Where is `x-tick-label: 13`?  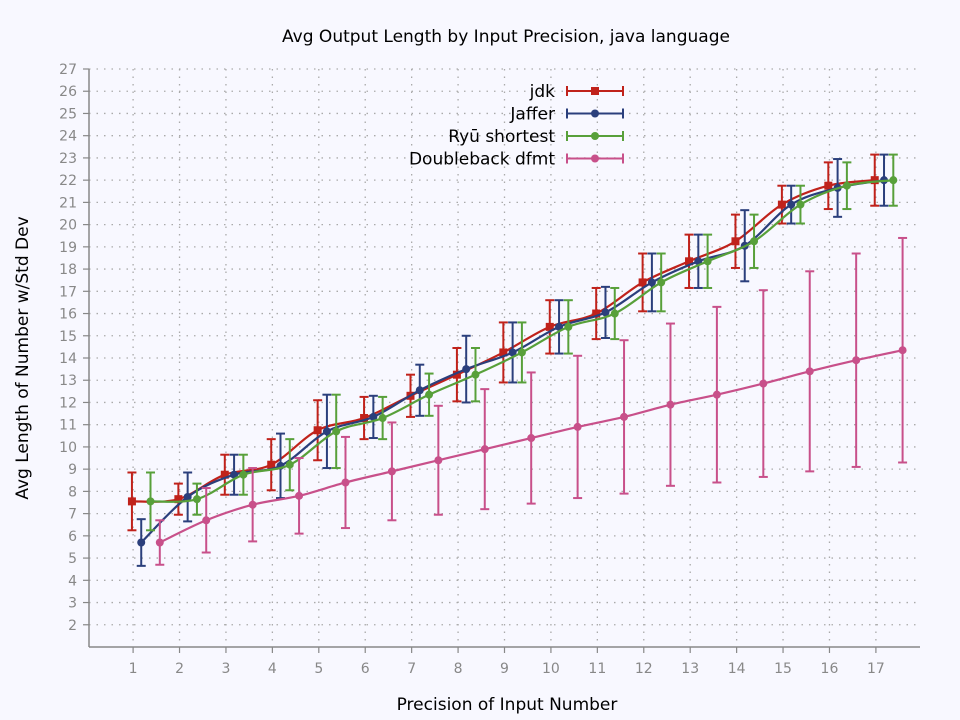
x-tick-label: 13 is located at coordinates (690, 669).